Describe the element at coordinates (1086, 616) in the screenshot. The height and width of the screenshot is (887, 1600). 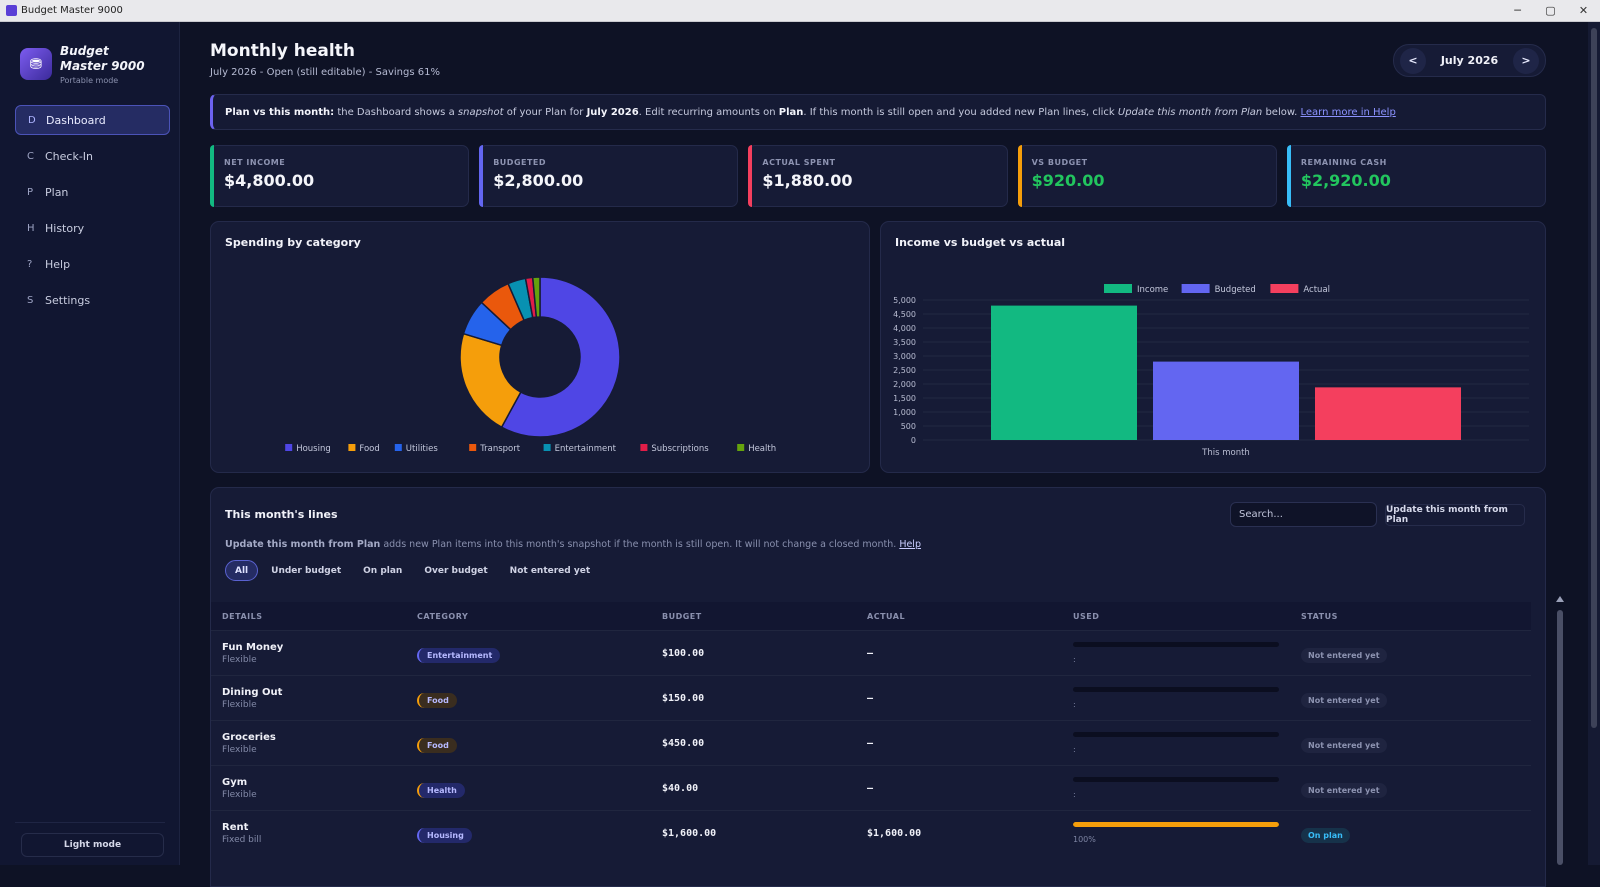
I see `col-used: USED` at that location.